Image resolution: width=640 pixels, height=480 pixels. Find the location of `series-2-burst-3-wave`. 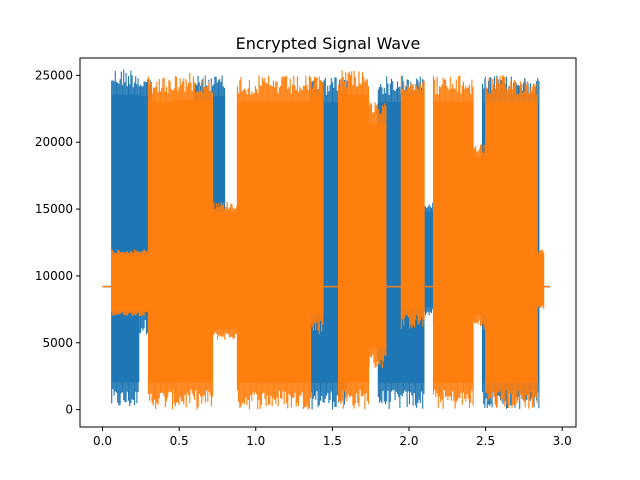

series-2-burst-3-wave is located at coordinates (193, 241).